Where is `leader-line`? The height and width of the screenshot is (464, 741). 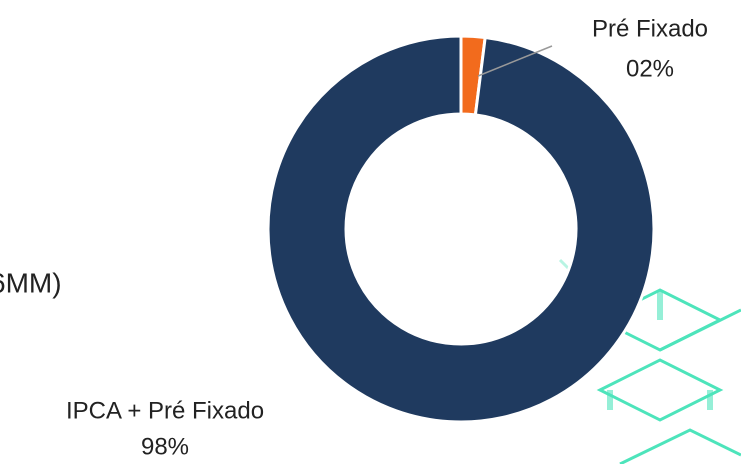
leader-line is located at coordinates (515, 61).